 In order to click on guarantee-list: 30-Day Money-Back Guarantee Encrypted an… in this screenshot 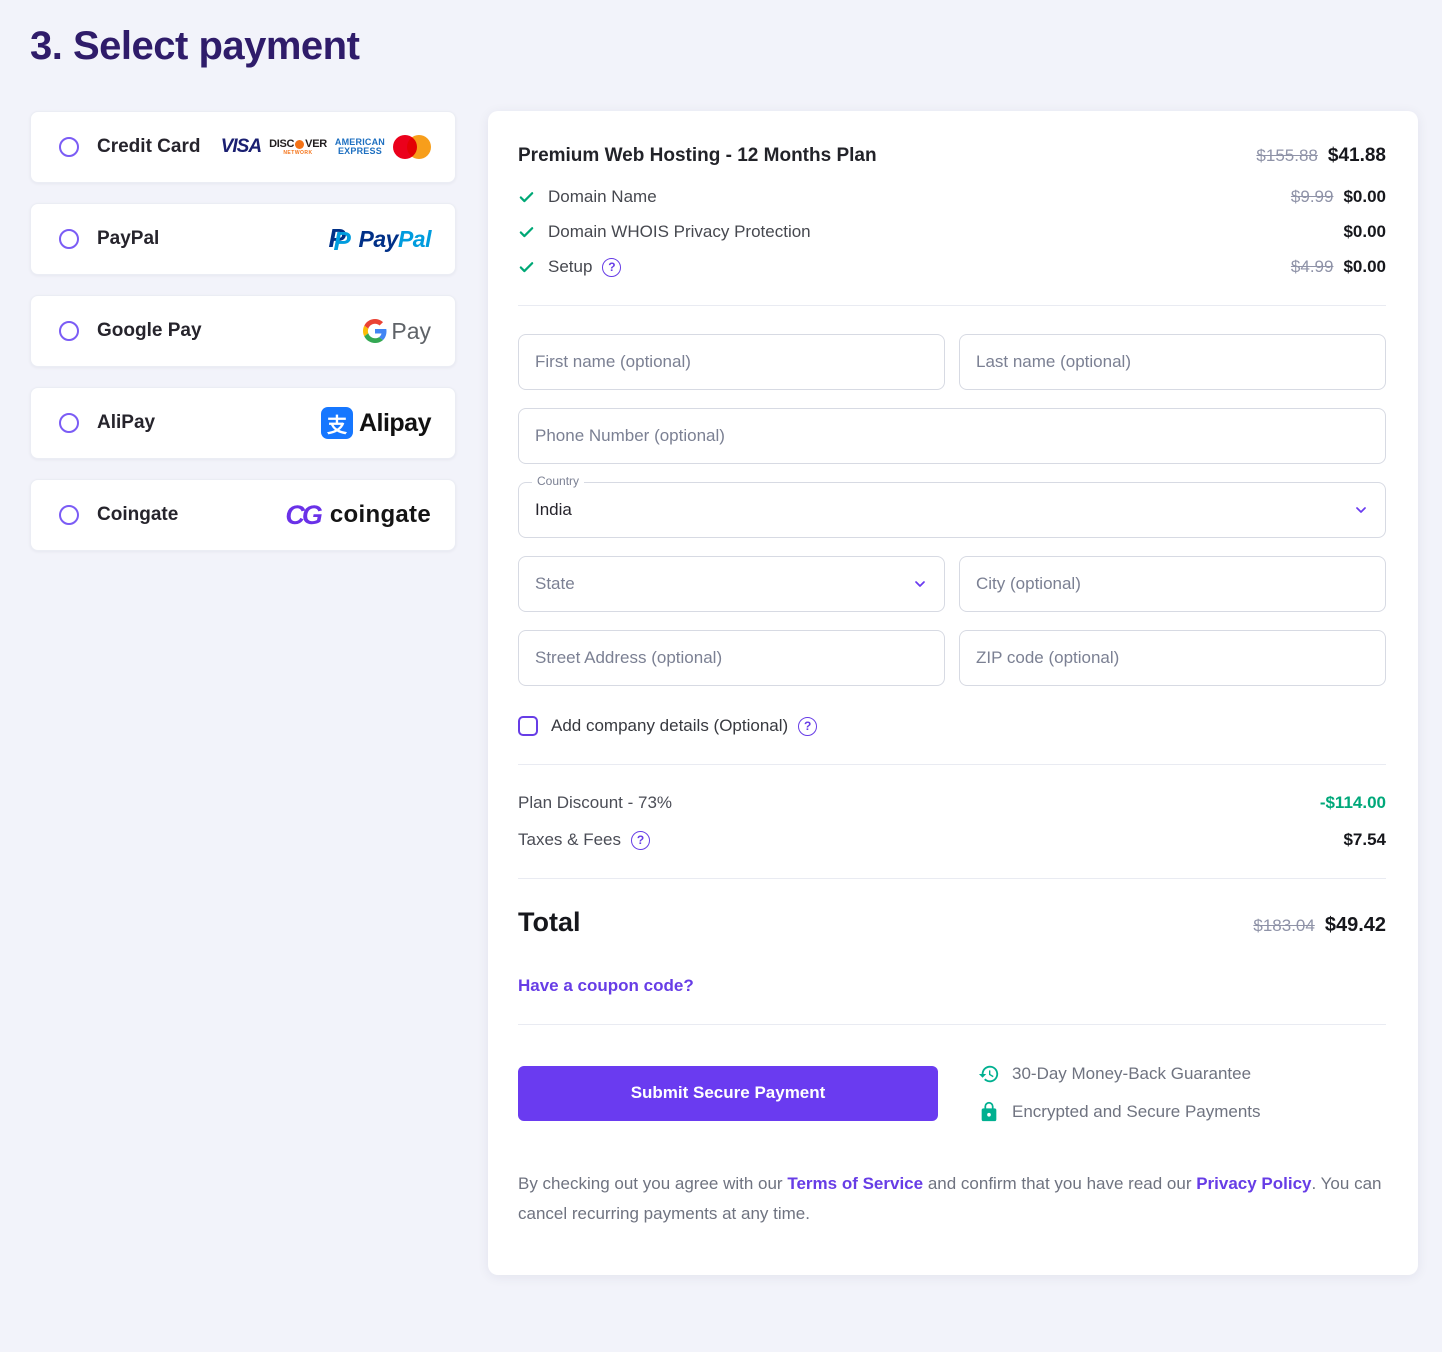, I will do `click(1119, 1093)`.